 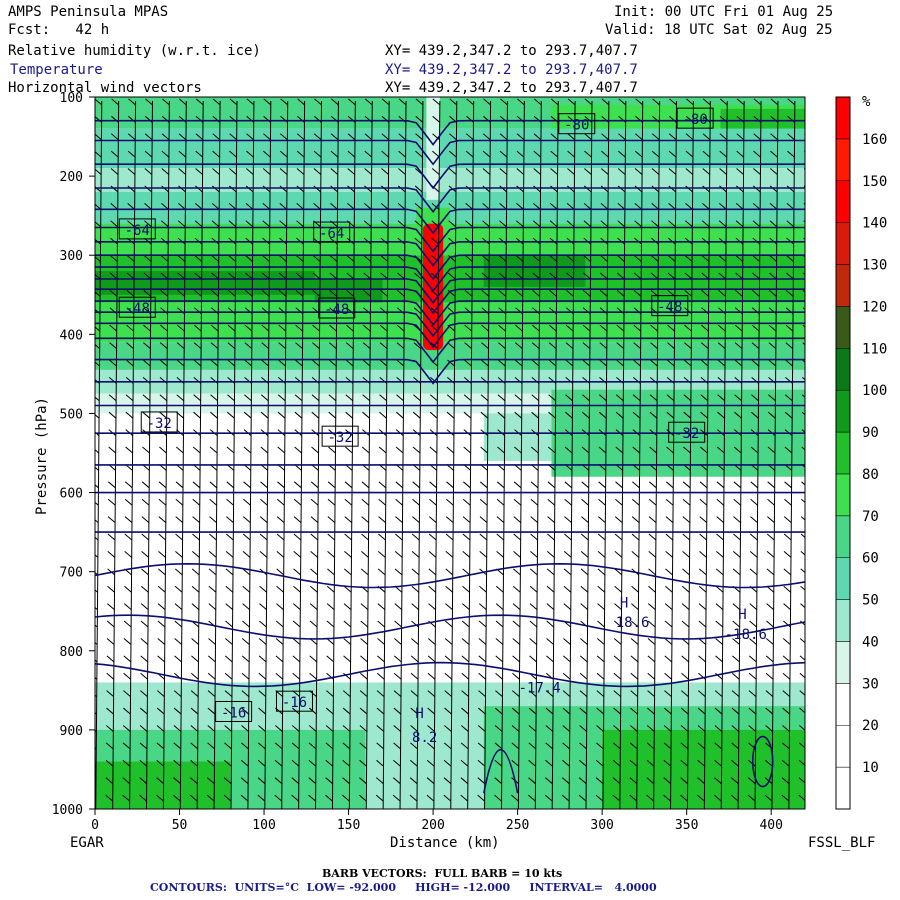 I want to click on forecast-hour: Fcst: 42 h, so click(x=59, y=30).